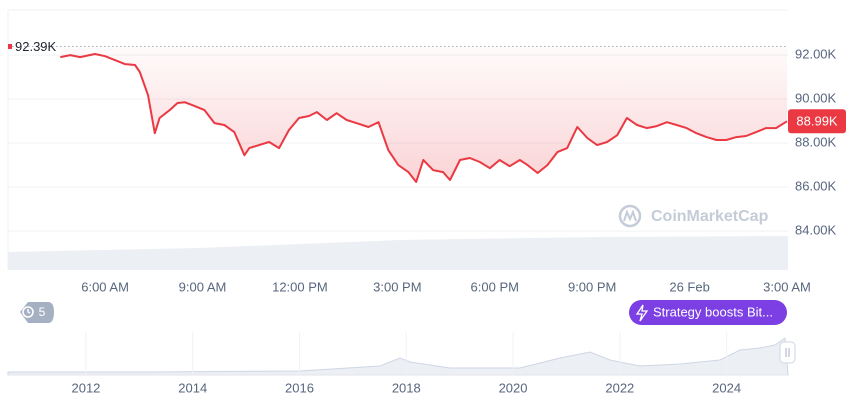 This screenshot has width=860, height=401. I want to click on volume-band, so click(398, 253).